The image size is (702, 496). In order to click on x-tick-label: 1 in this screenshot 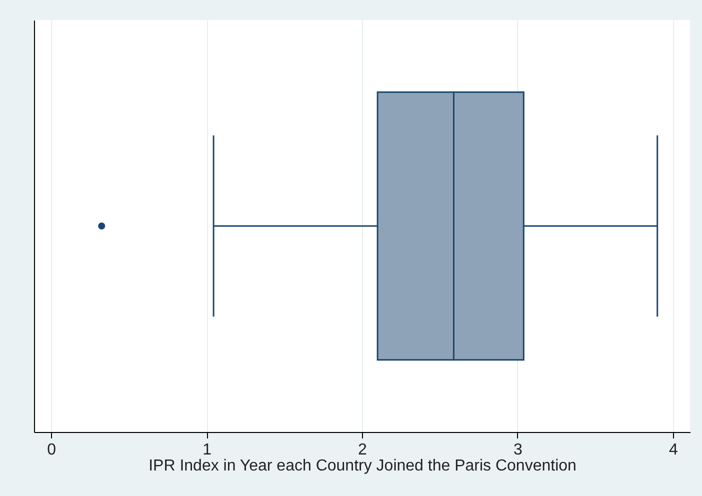, I will do `click(207, 450)`.